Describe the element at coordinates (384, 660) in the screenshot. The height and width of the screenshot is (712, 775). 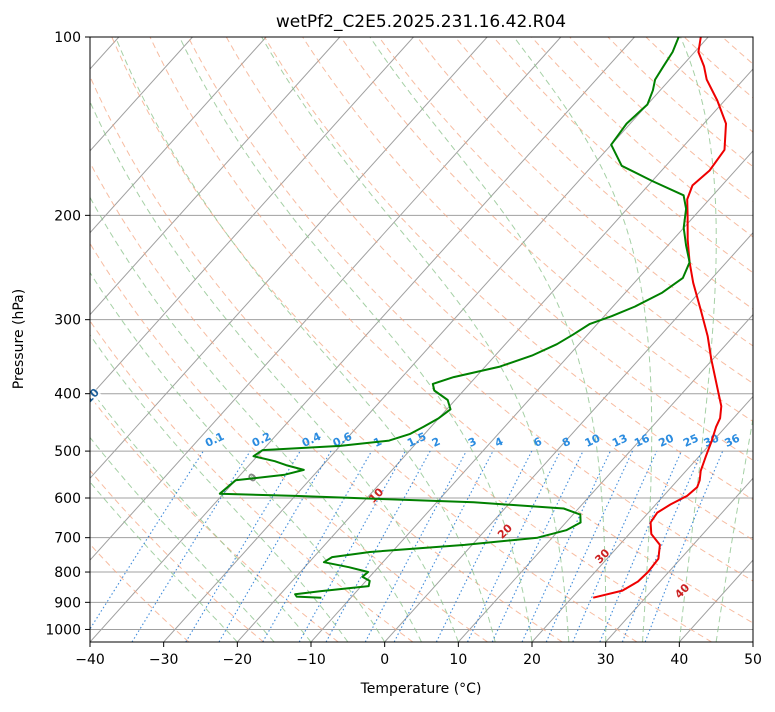
I see `x-tick-label: 0` at that location.